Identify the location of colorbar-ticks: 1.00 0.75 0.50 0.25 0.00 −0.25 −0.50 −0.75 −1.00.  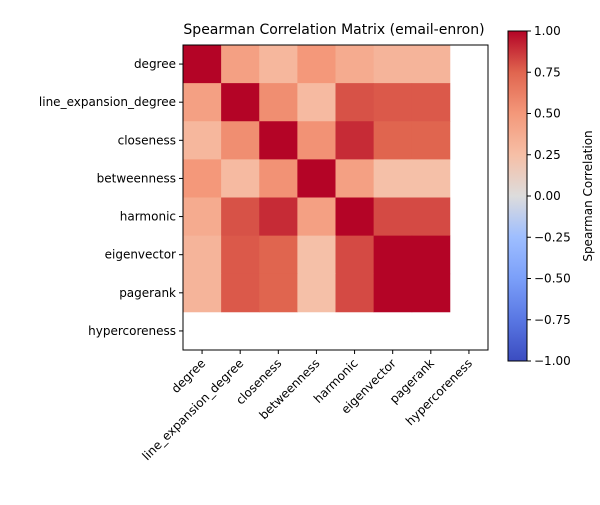
(549, 196).